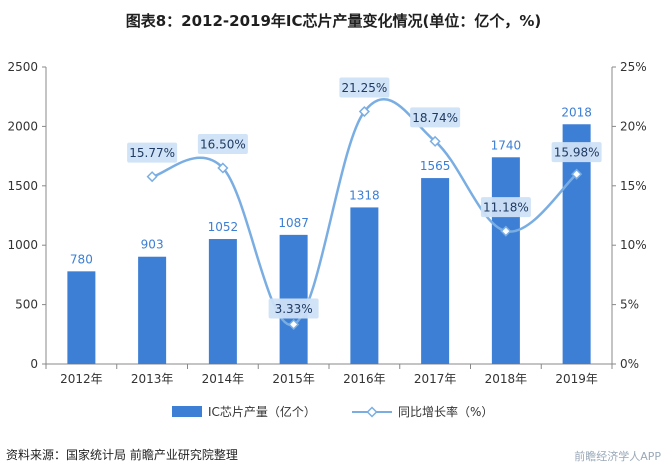 This screenshot has height=476, width=667. Describe the element at coordinates (22, 67) in the screenshot. I see `y-left-tick-label: 2500` at that location.